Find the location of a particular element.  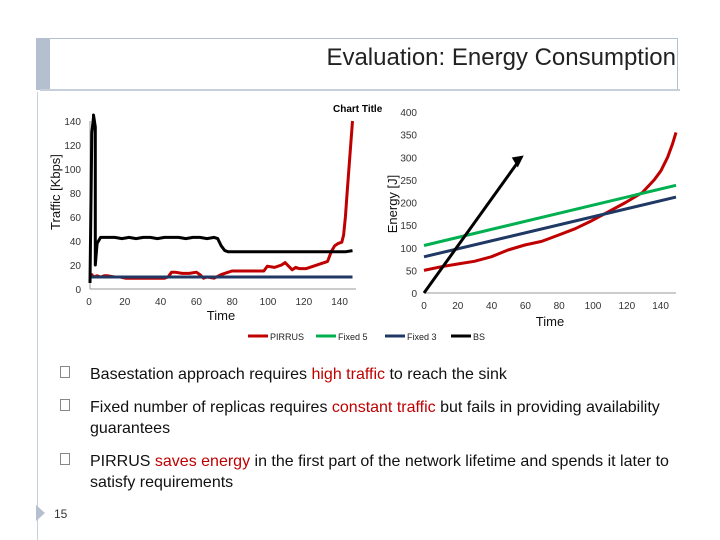

y-tick-label: 60 is located at coordinates (76, 218).